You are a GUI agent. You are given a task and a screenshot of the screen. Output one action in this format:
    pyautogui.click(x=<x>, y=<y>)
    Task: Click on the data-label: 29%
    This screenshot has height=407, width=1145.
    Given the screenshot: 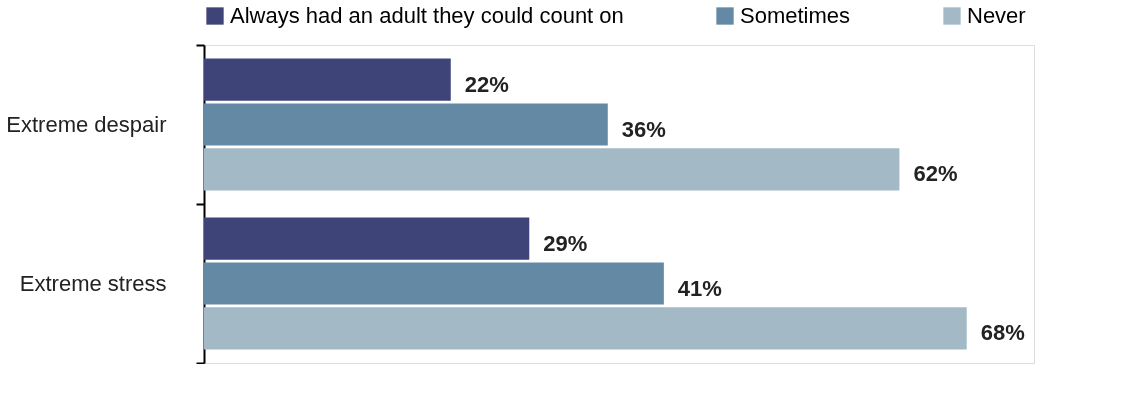 What is the action you would take?
    pyautogui.click(x=565, y=243)
    